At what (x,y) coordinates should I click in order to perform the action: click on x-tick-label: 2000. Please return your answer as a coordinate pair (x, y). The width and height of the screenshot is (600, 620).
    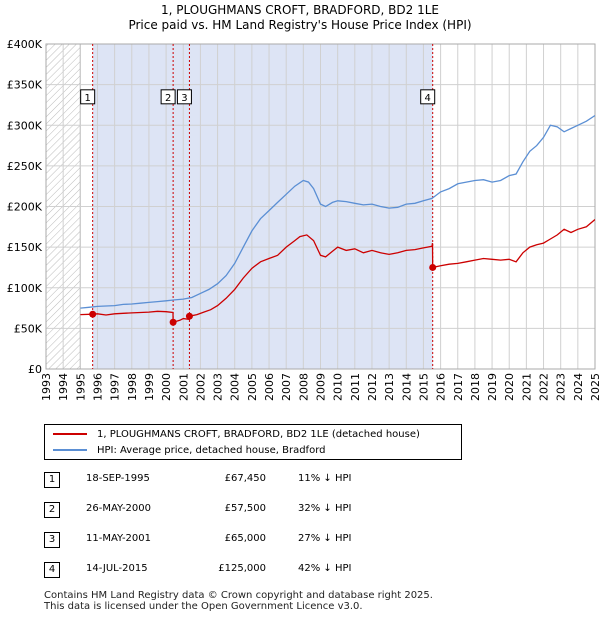
    Looking at the image, I should click on (166, 387).